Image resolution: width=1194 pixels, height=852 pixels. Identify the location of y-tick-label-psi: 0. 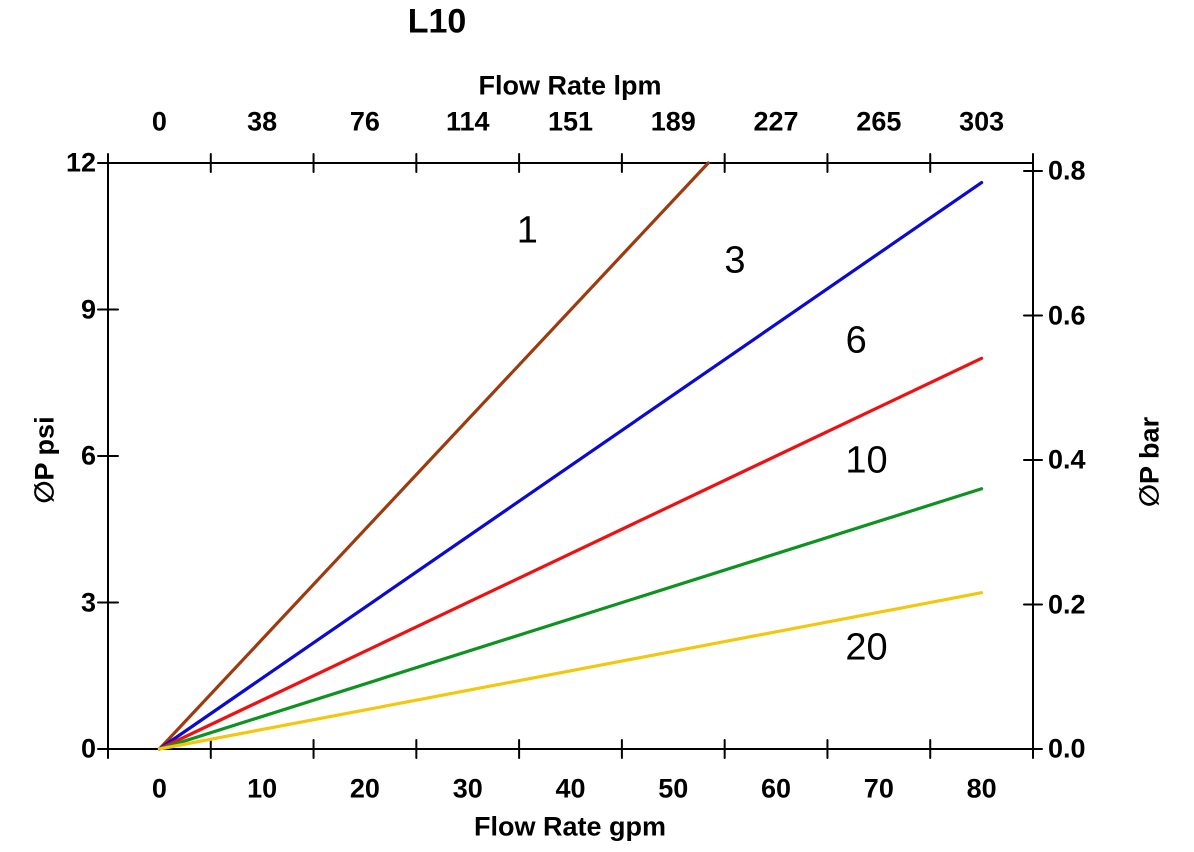
(88, 748).